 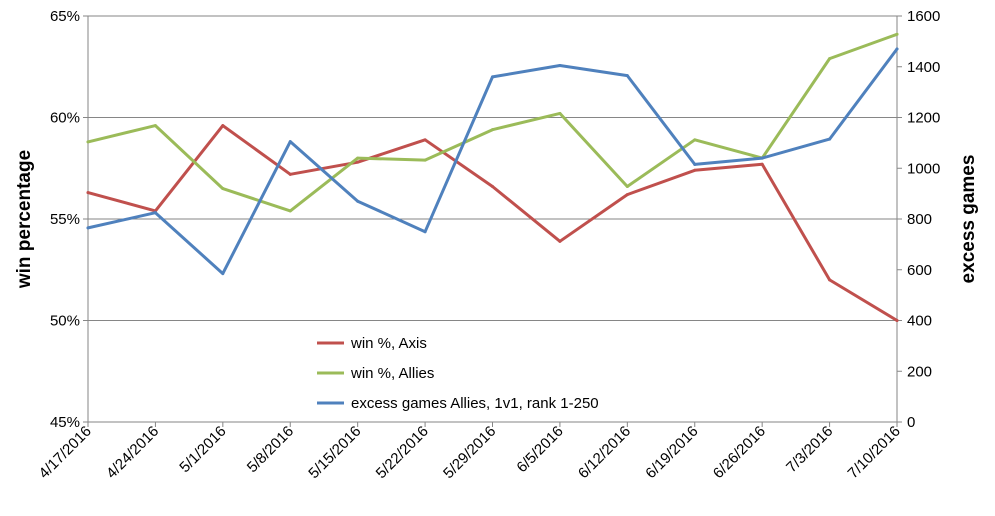 I want to click on right-axis-ticks: 0 200 400 600 800 1000 1200 1400 1600, so click(x=918, y=219).